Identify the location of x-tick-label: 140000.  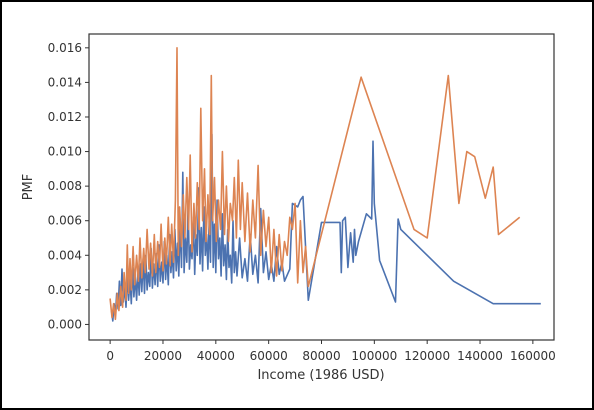
(480, 356).